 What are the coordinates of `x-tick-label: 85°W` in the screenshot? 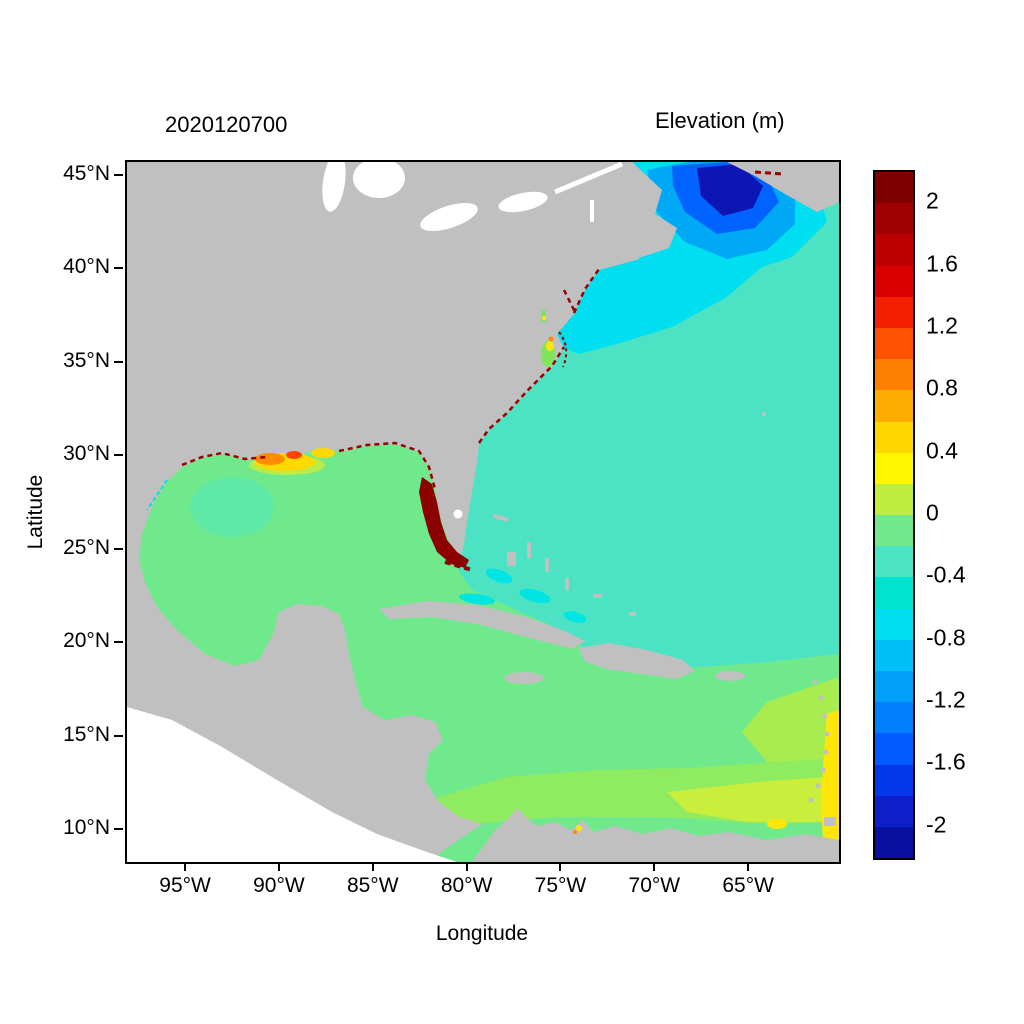 It's located at (372, 885).